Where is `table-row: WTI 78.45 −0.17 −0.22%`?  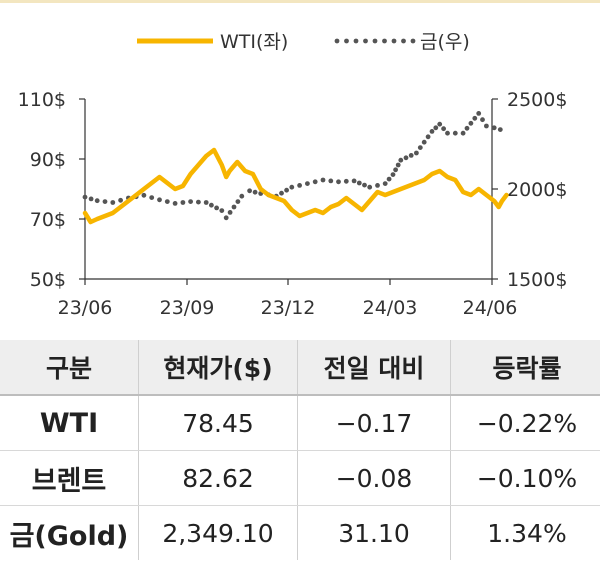
table-row: WTI 78.45 −0.17 −0.22% is located at coordinates (300, 423).